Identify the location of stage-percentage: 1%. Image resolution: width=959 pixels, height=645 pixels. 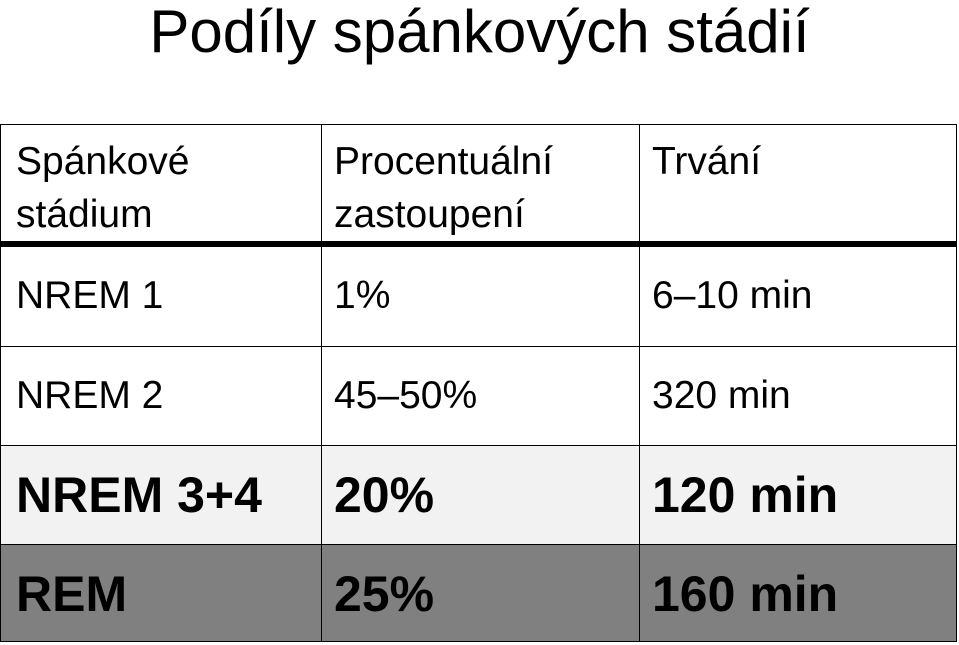
(362, 295).